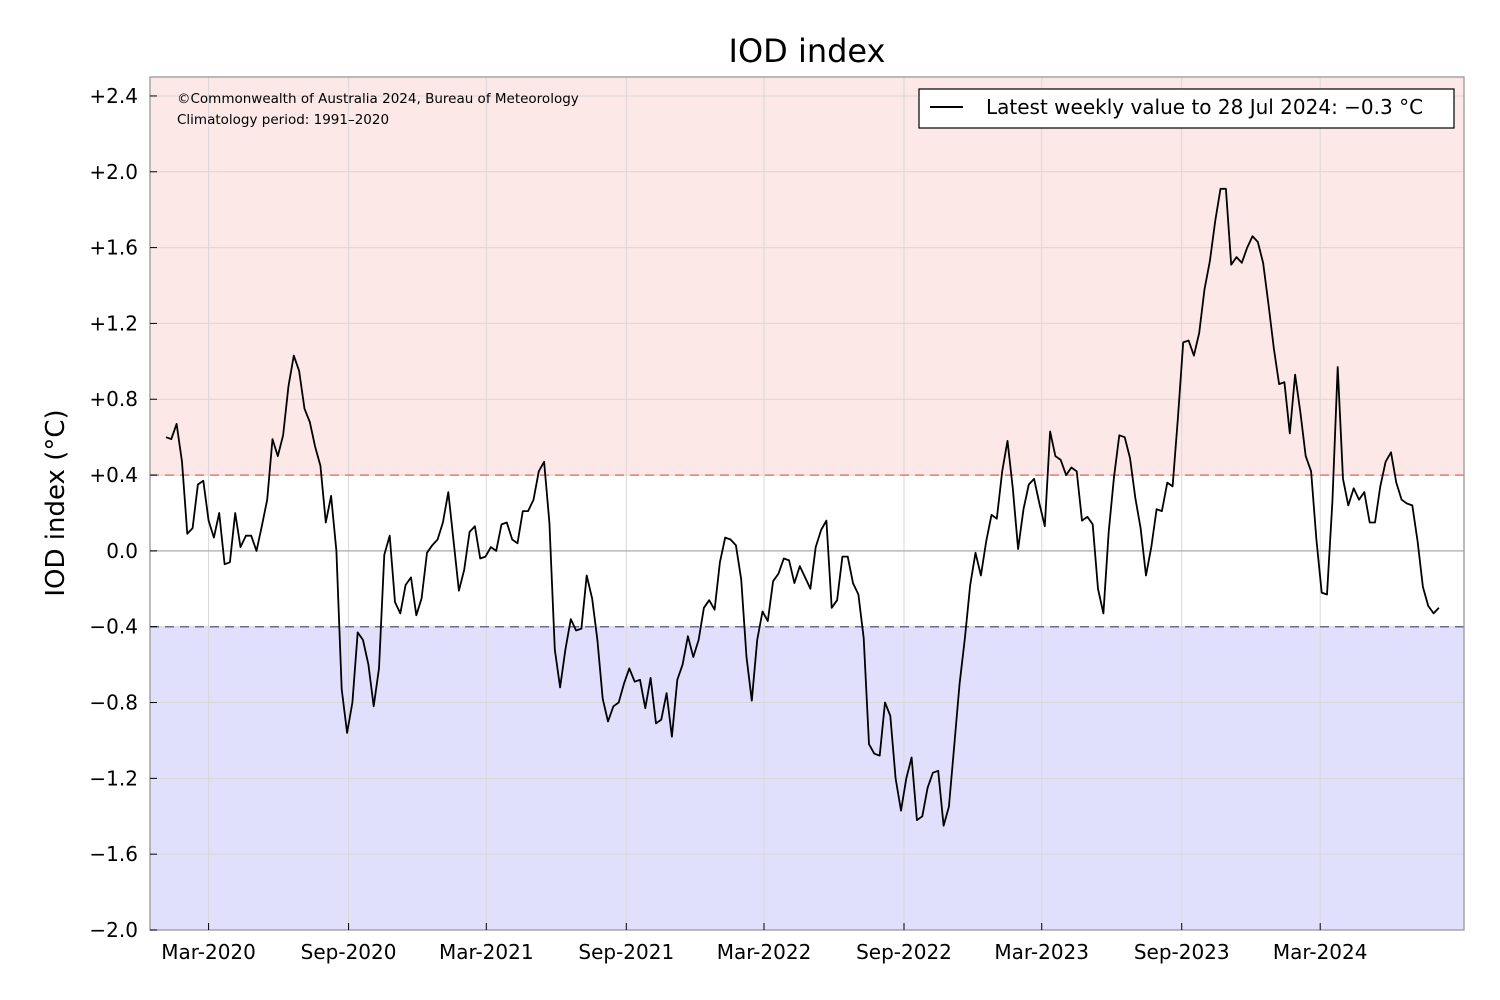 This screenshot has width=1500, height=1000. I want to click on x-tick-label: Mar-2021, so click(486, 952).